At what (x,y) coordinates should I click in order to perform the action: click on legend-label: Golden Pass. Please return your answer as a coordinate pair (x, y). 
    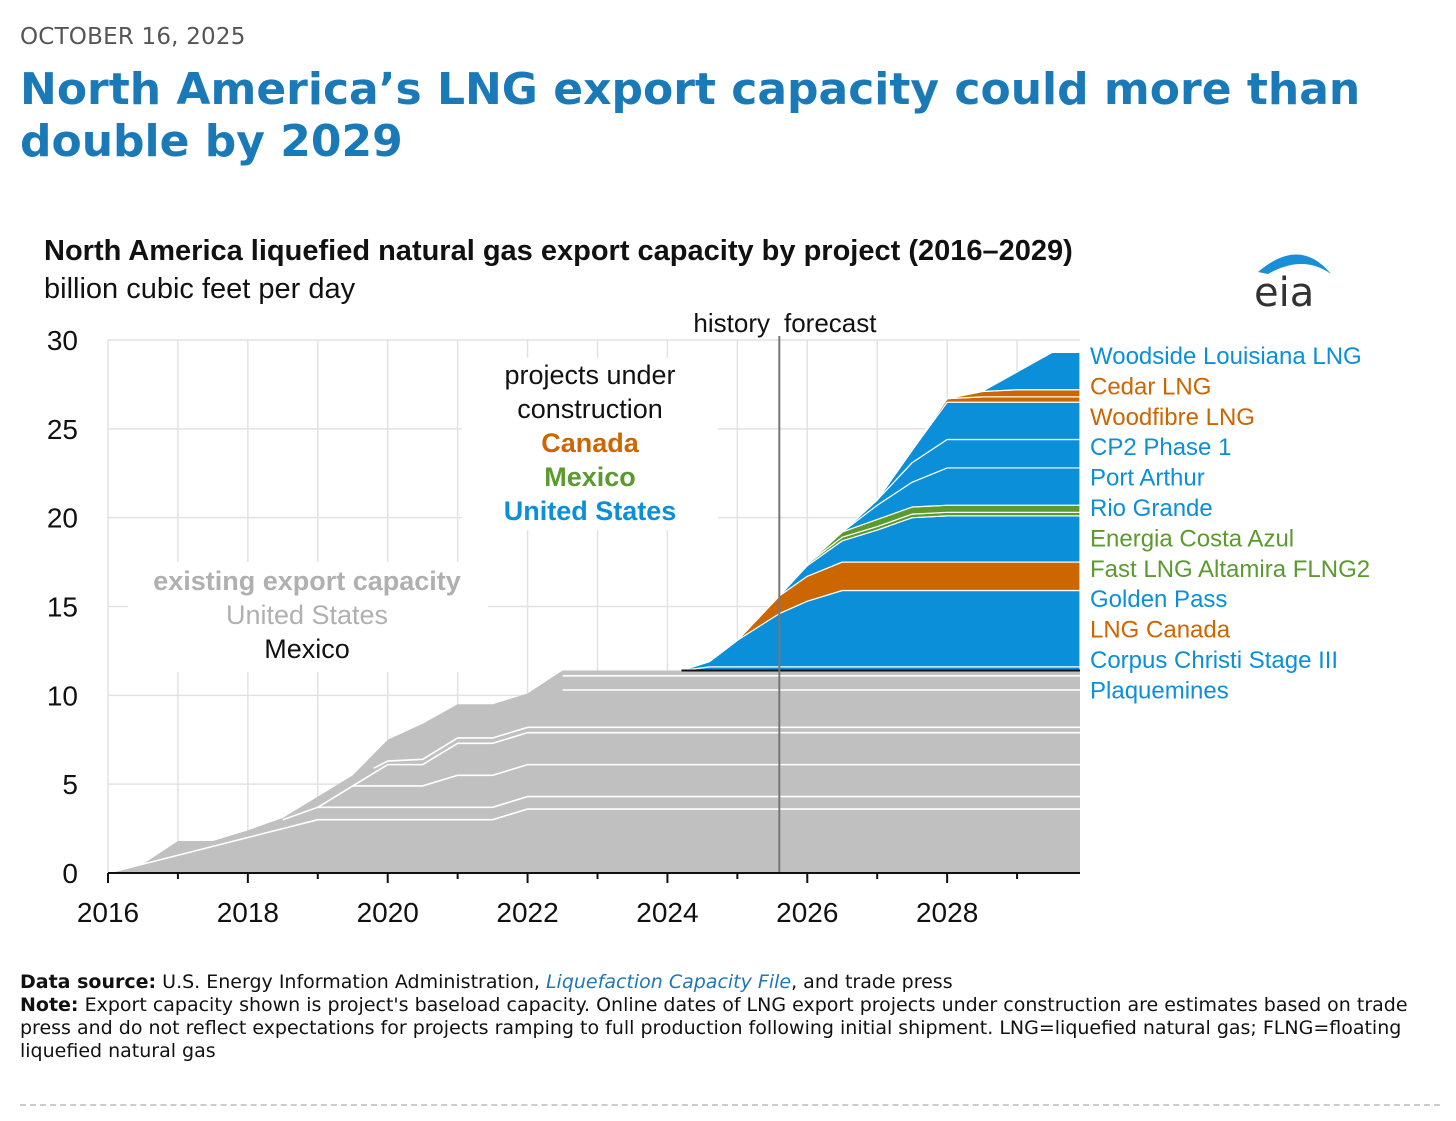
    Looking at the image, I should click on (1158, 599).